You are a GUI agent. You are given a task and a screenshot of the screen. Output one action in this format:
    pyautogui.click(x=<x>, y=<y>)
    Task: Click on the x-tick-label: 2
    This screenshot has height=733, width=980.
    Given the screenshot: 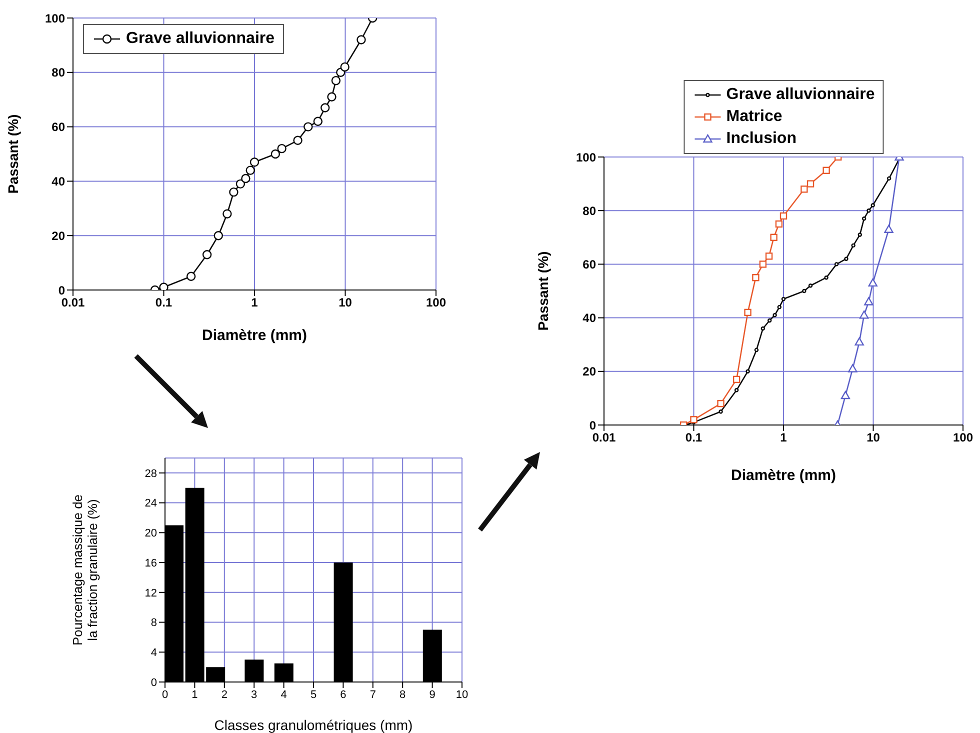 What is the action you would take?
    pyautogui.click(x=224, y=694)
    